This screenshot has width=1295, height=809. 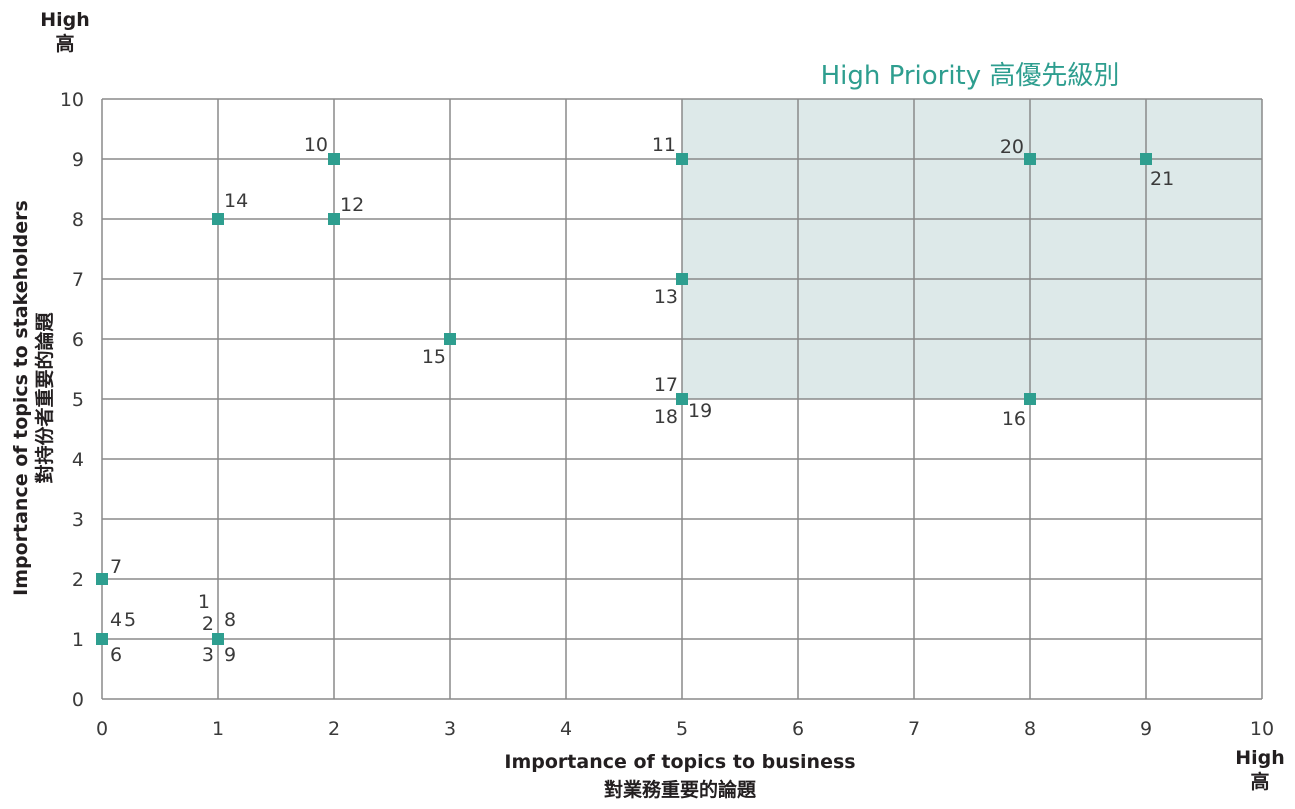 I want to click on x-tick-label: 1, so click(x=218, y=729).